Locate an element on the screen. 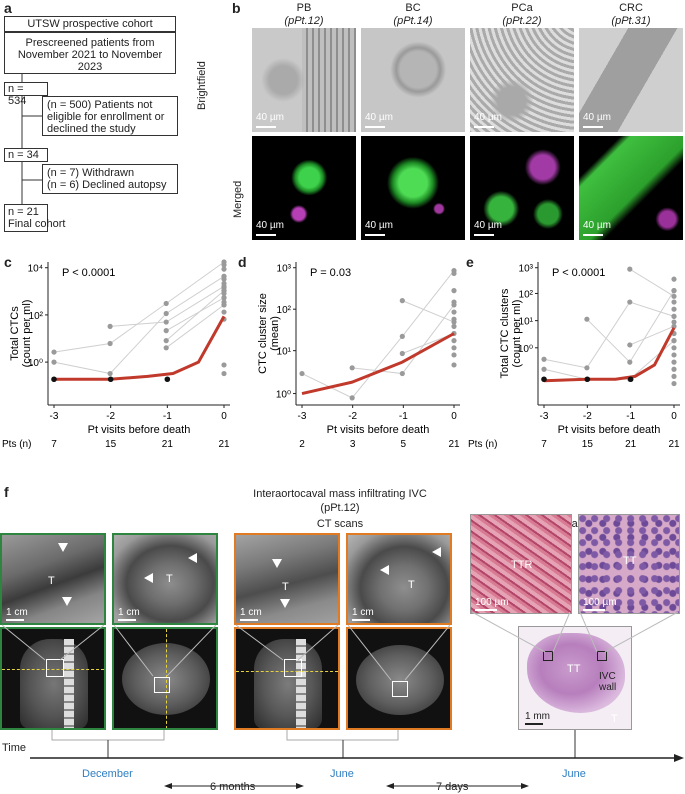 Image resolution: width=685 pixels, height=794 pixels. trend-line is located at coordinates (609, 355).